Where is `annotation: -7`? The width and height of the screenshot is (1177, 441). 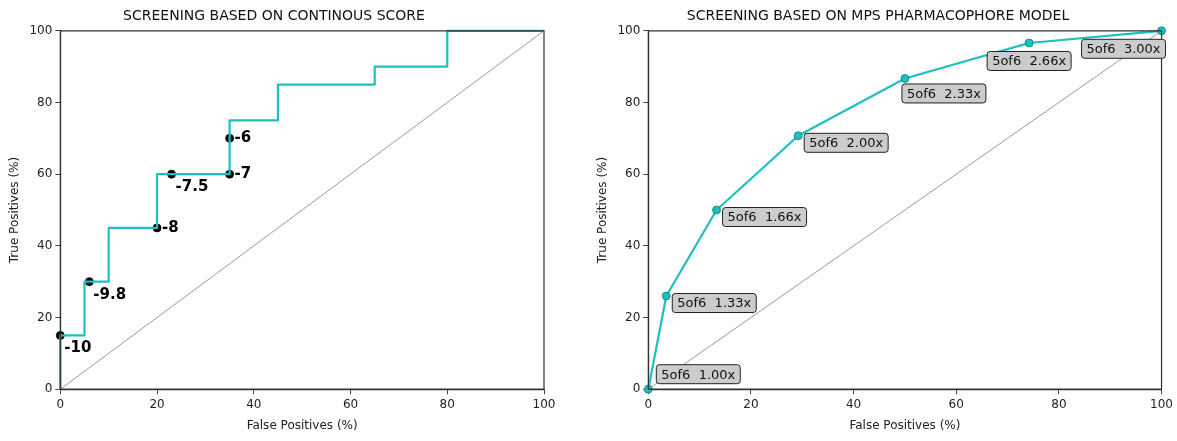
annotation: -7 is located at coordinates (243, 173).